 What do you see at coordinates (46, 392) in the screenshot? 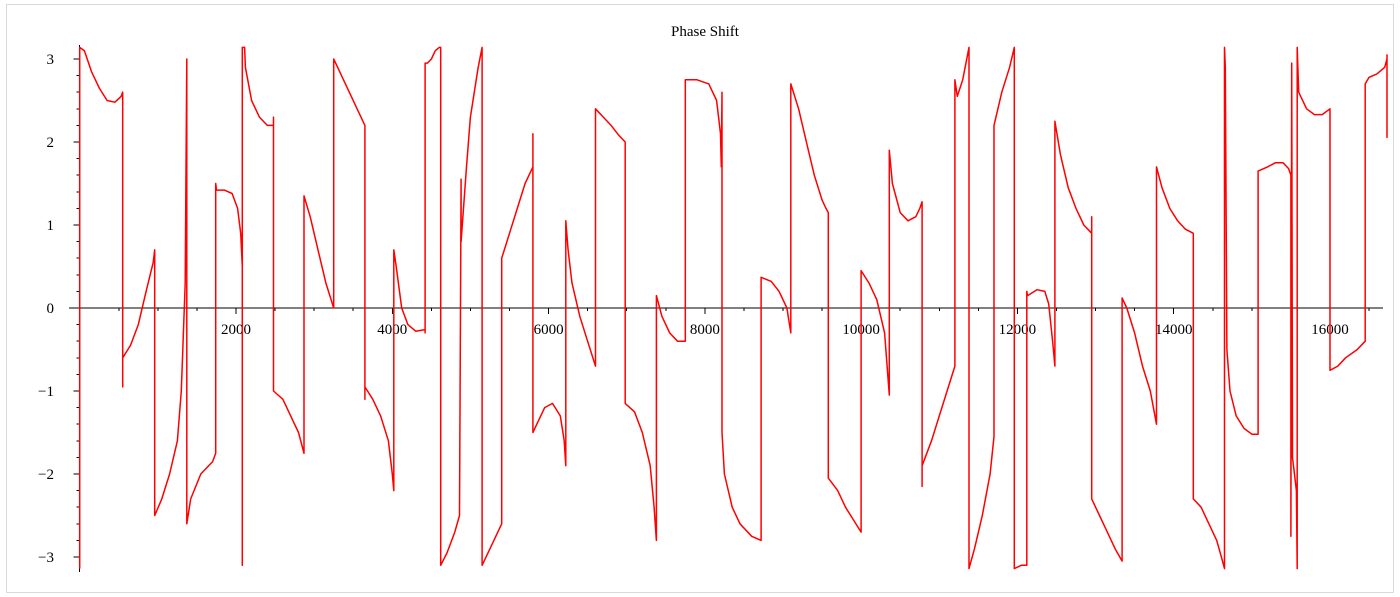
I see `y-tick-label: −1` at bounding box center [46, 392].